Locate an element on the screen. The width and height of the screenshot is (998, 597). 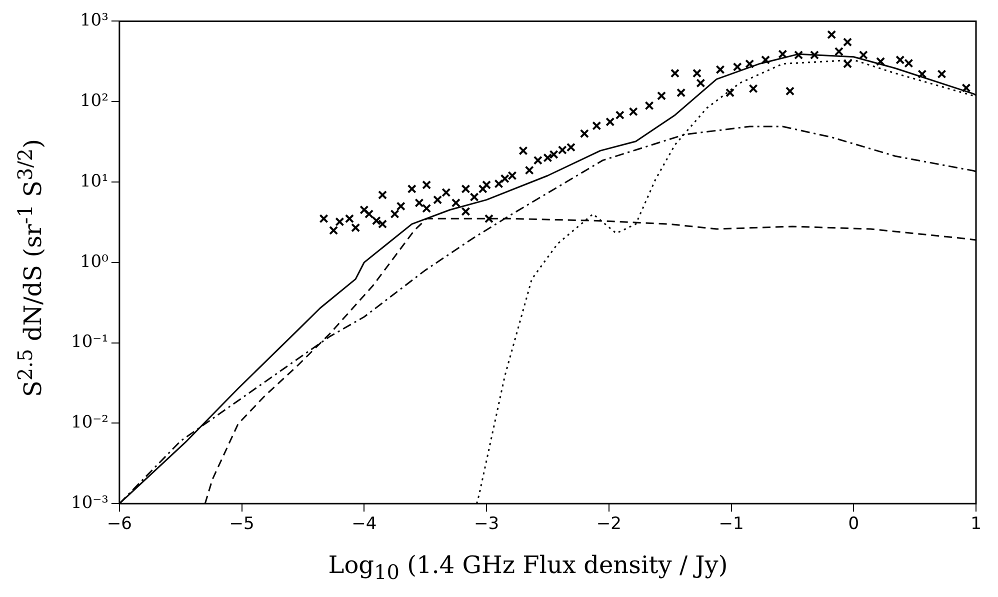
y-tick-label: 10⁻² is located at coordinates (89, 422).